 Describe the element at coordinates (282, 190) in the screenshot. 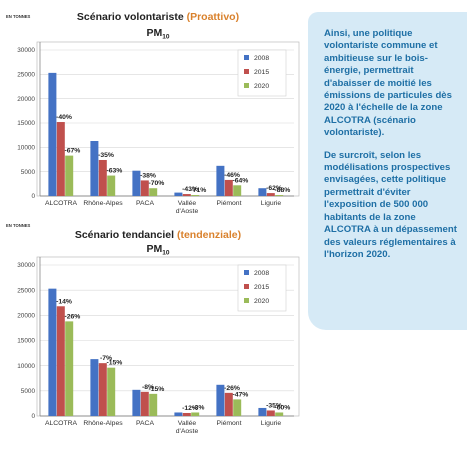

I see `data-label: -88%` at that location.